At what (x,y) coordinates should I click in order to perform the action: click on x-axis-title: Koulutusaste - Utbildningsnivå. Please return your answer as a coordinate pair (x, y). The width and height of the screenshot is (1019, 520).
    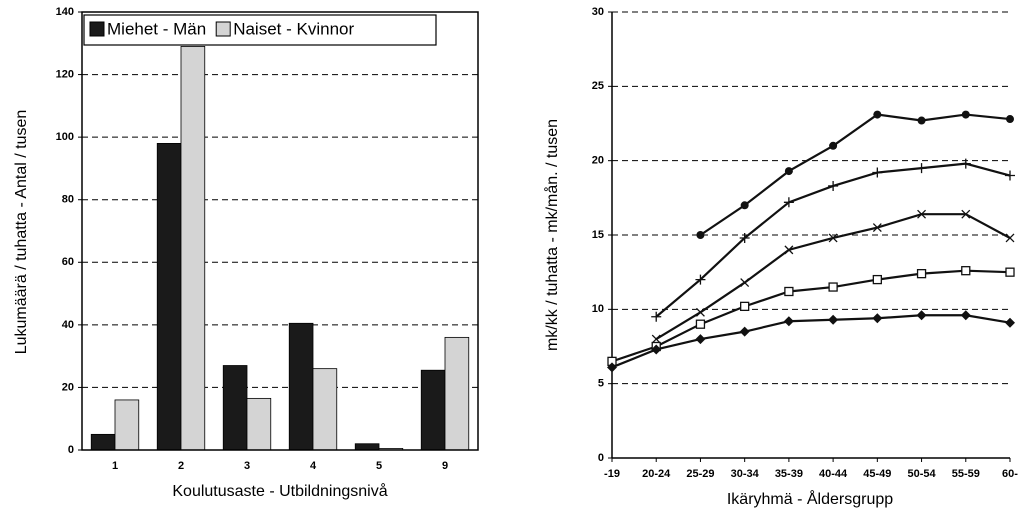
    Looking at the image, I should click on (279, 491).